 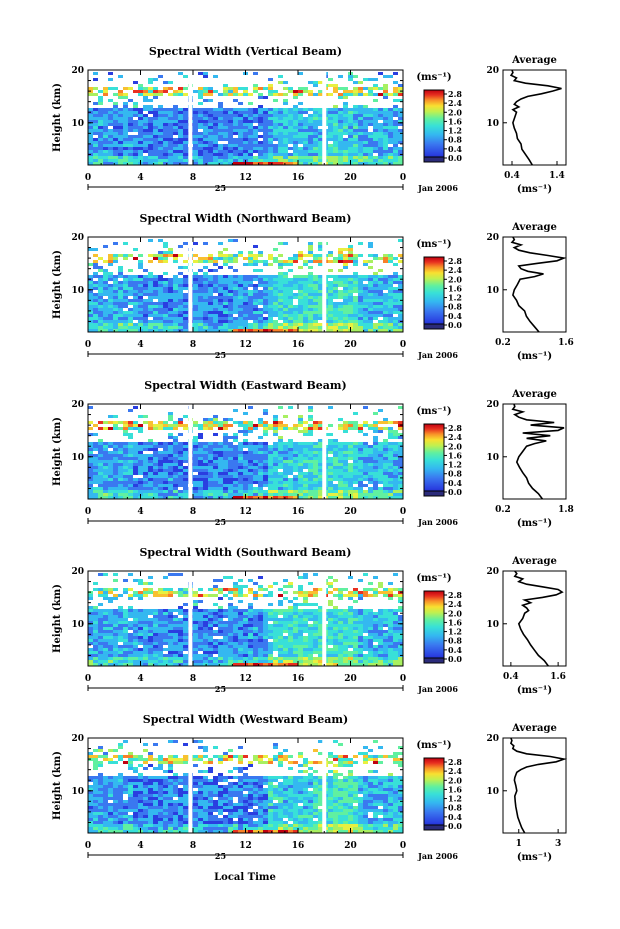 I want to click on average-xlabel: (ms⁻¹), so click(x=534, y=189).